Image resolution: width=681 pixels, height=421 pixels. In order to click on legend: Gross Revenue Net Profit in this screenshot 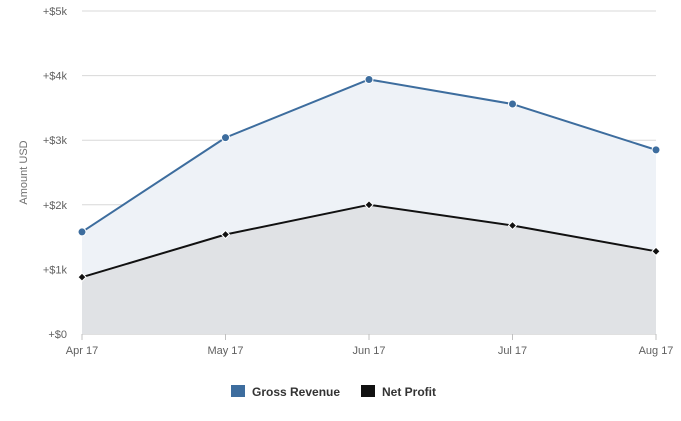, I will do `click(333, 392)`.